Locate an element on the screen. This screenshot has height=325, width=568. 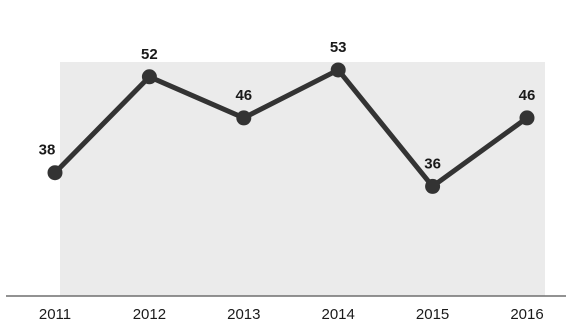
x-tick-label: 2013 is located at coordinates (243, 314).